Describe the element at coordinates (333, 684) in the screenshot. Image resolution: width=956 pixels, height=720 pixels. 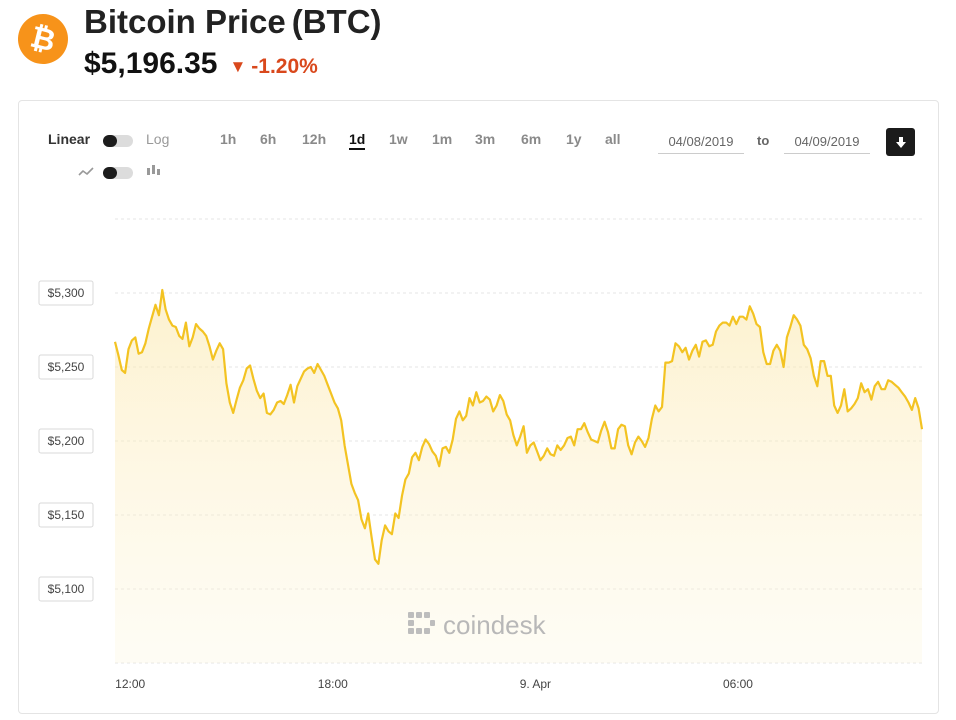
I see `x-tick-label: 18:00` at that location.